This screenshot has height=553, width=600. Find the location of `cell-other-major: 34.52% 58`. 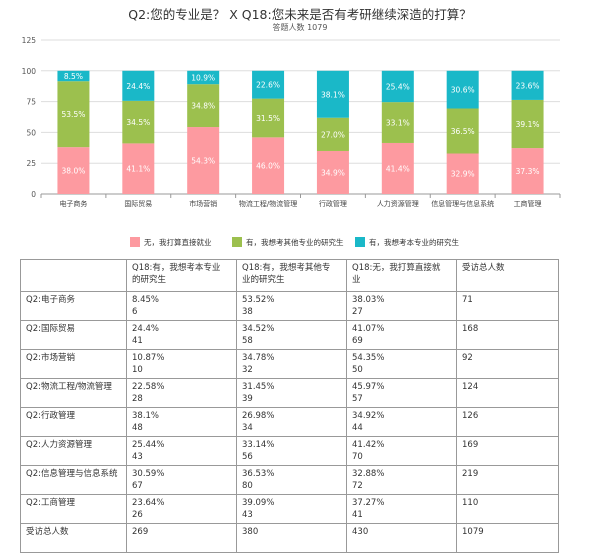

cell-other-major: 34.52% 58 is located at coordinates (291, 335).